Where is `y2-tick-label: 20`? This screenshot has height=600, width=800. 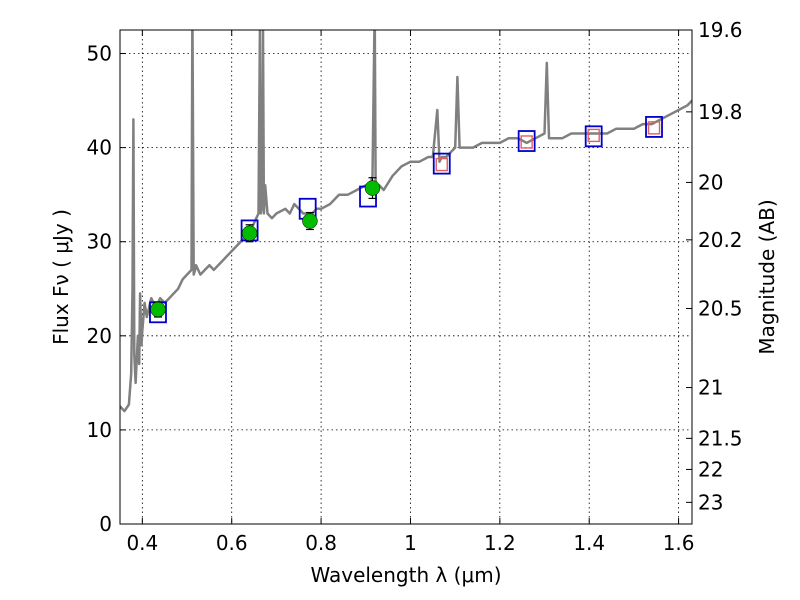 y2-tick-label: 20 is located at coordinates (710, 182).